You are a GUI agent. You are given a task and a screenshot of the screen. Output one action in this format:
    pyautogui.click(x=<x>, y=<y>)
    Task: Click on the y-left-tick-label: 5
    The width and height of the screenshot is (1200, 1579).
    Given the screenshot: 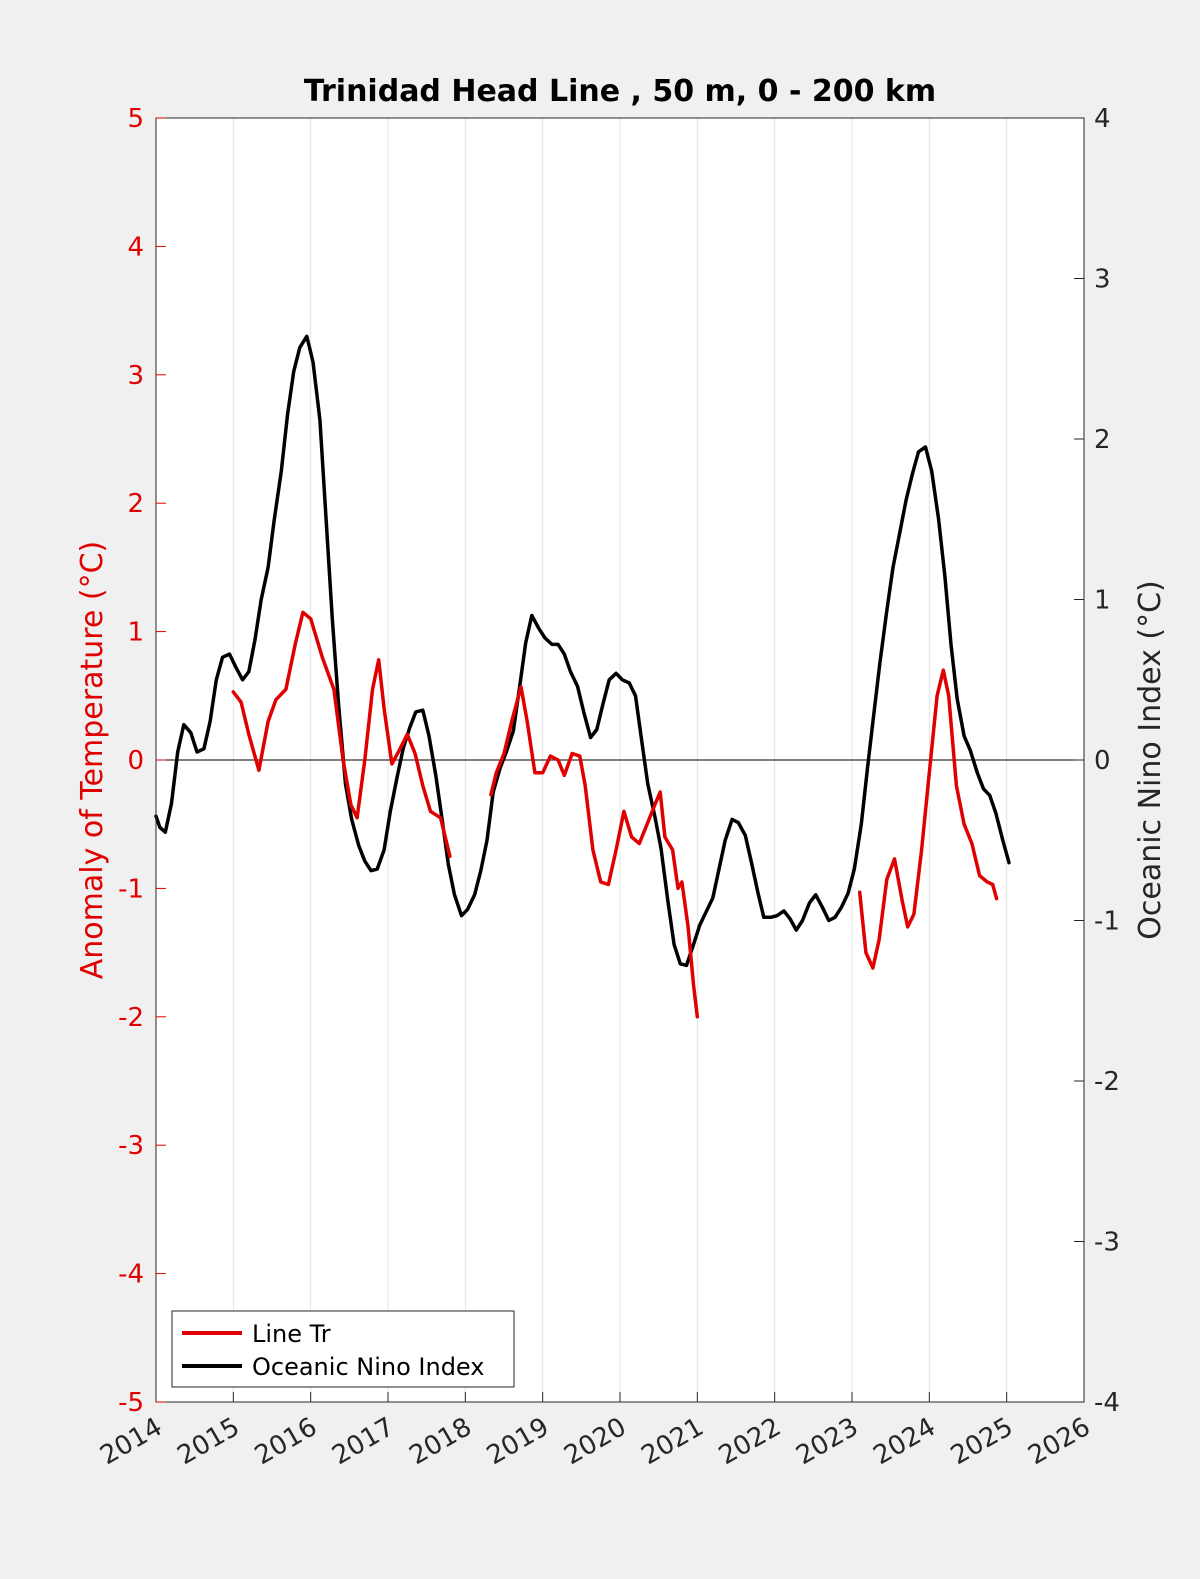 What is the action you would take?
    pyautogui.click(x=135, y=119)
    